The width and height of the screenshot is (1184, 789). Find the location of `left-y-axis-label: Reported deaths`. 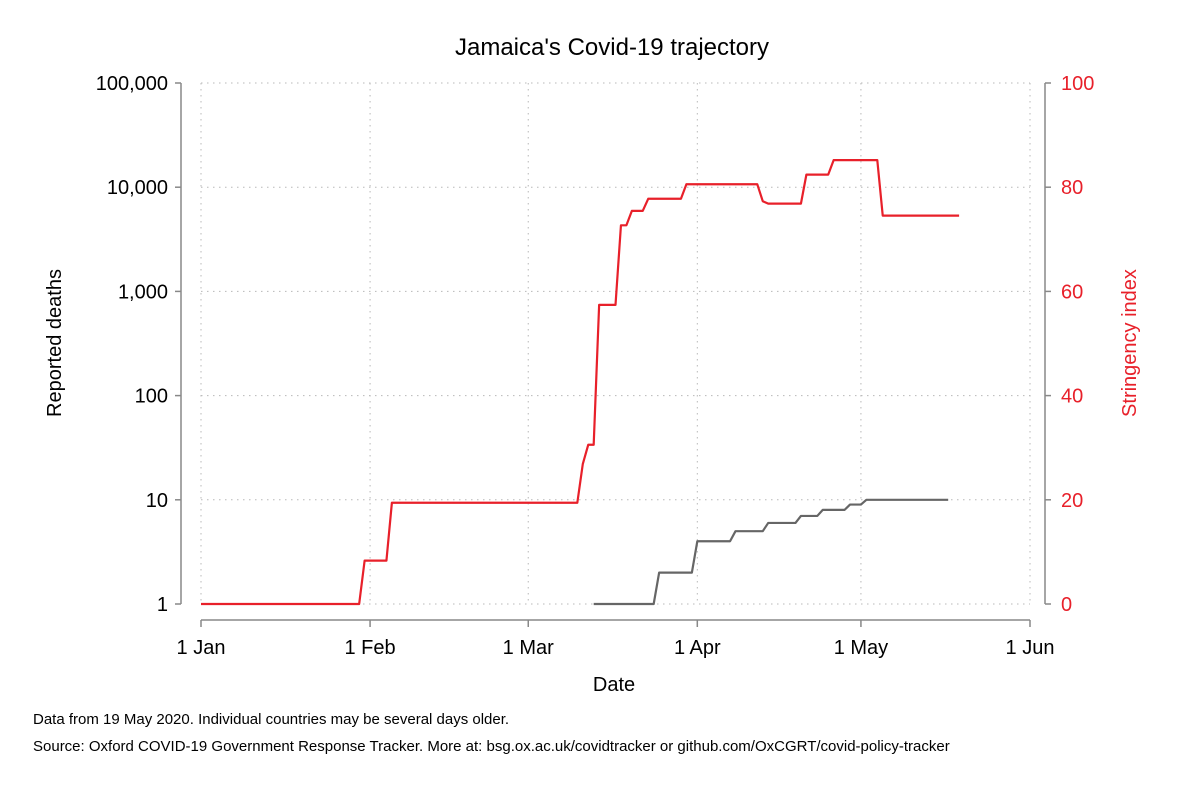

left-y-axis-label: Reported deaths is located at coordinates (55, 343).